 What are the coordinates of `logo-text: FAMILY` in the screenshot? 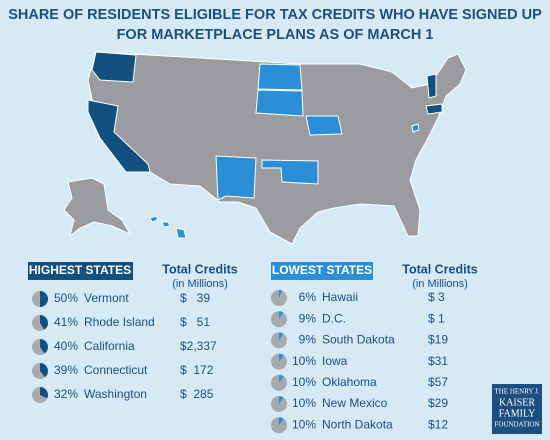 It's located at (517, 413).